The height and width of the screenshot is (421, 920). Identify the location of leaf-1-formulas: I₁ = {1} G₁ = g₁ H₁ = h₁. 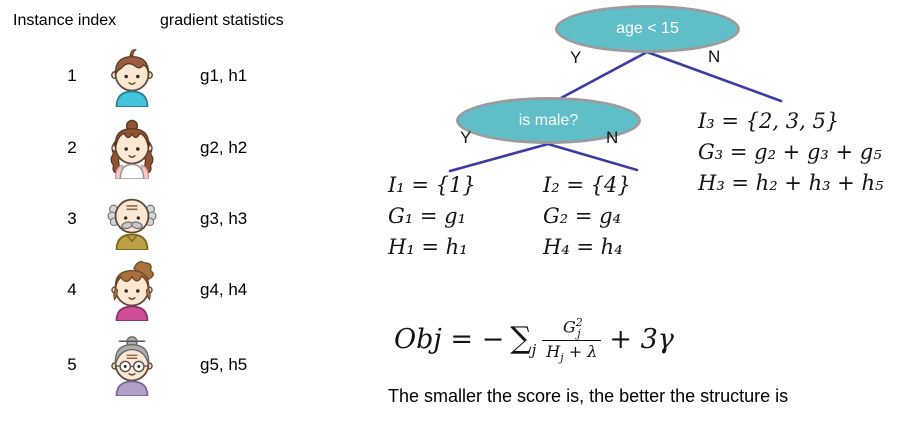
(432, 216).